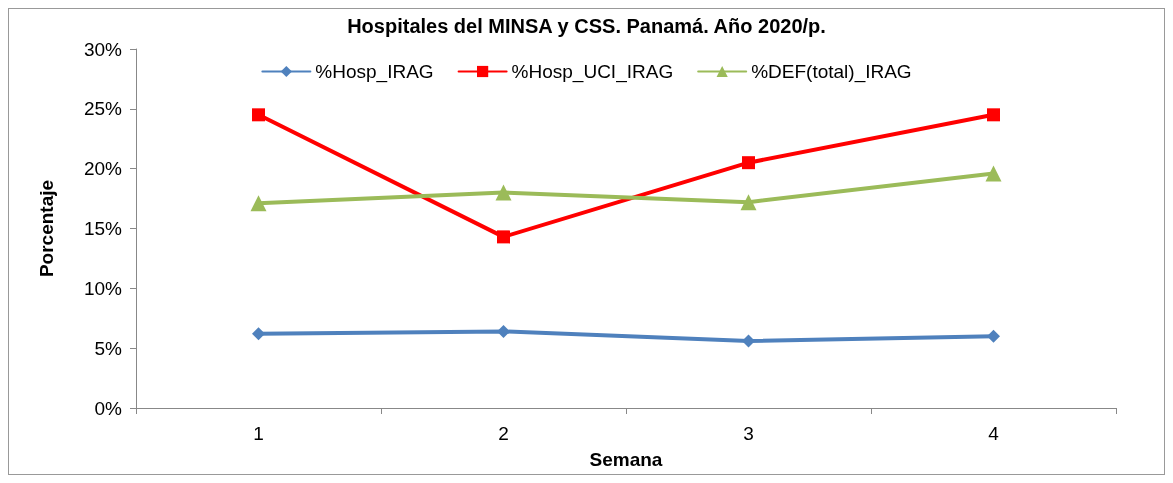 This screenshot has width=1173, height=483. I want to click on y-tick-label: 25%, so click(103, 109).